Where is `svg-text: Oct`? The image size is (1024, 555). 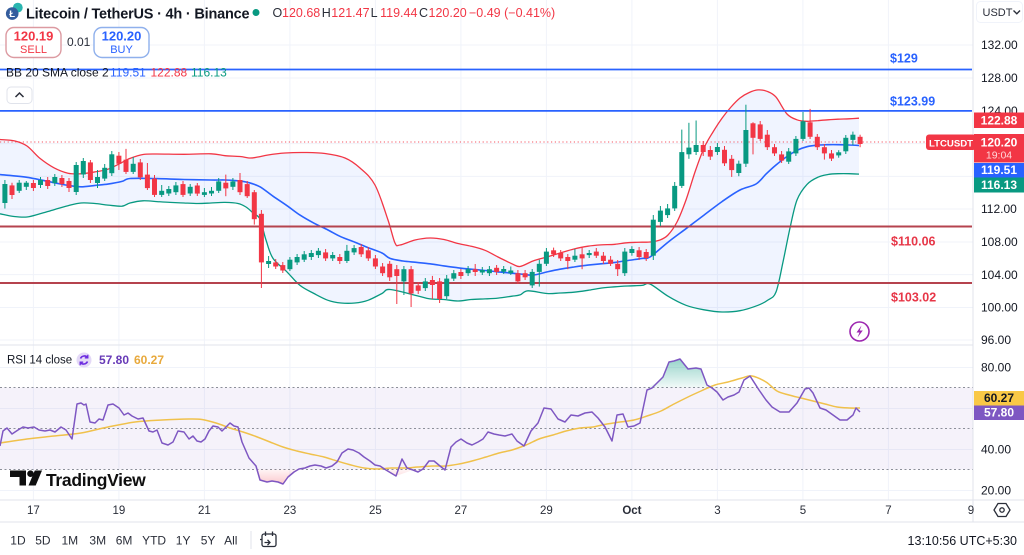
svg-text: Oct is located at coordinates (631, 511).